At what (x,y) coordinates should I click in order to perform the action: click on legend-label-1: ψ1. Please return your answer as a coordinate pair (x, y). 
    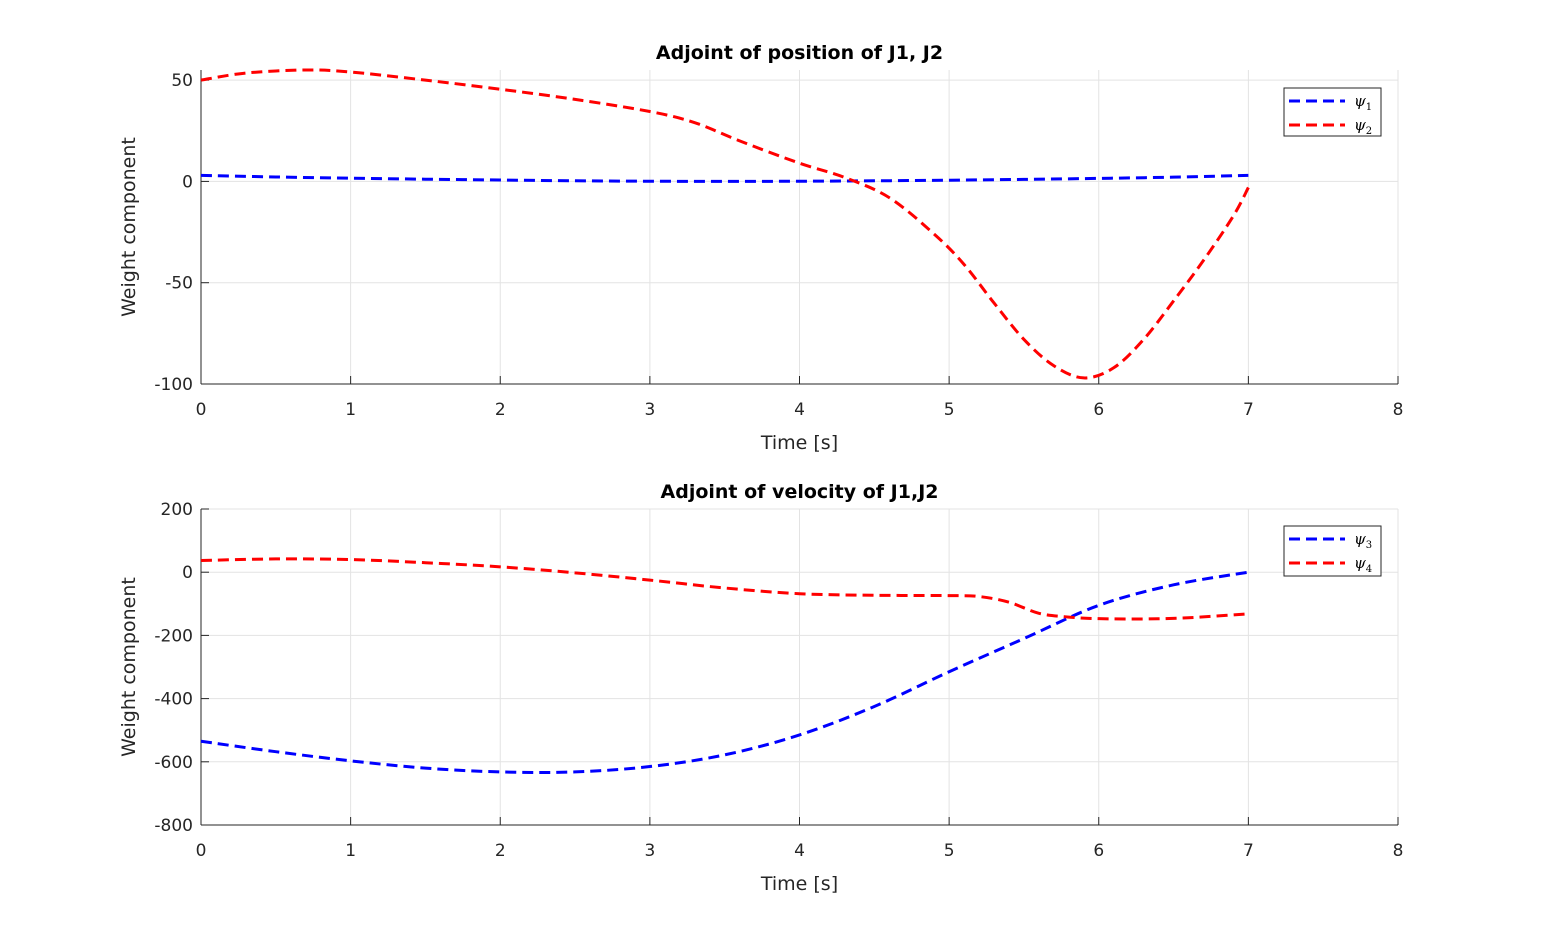
    Looking at the image, I should click on (1363, 102).